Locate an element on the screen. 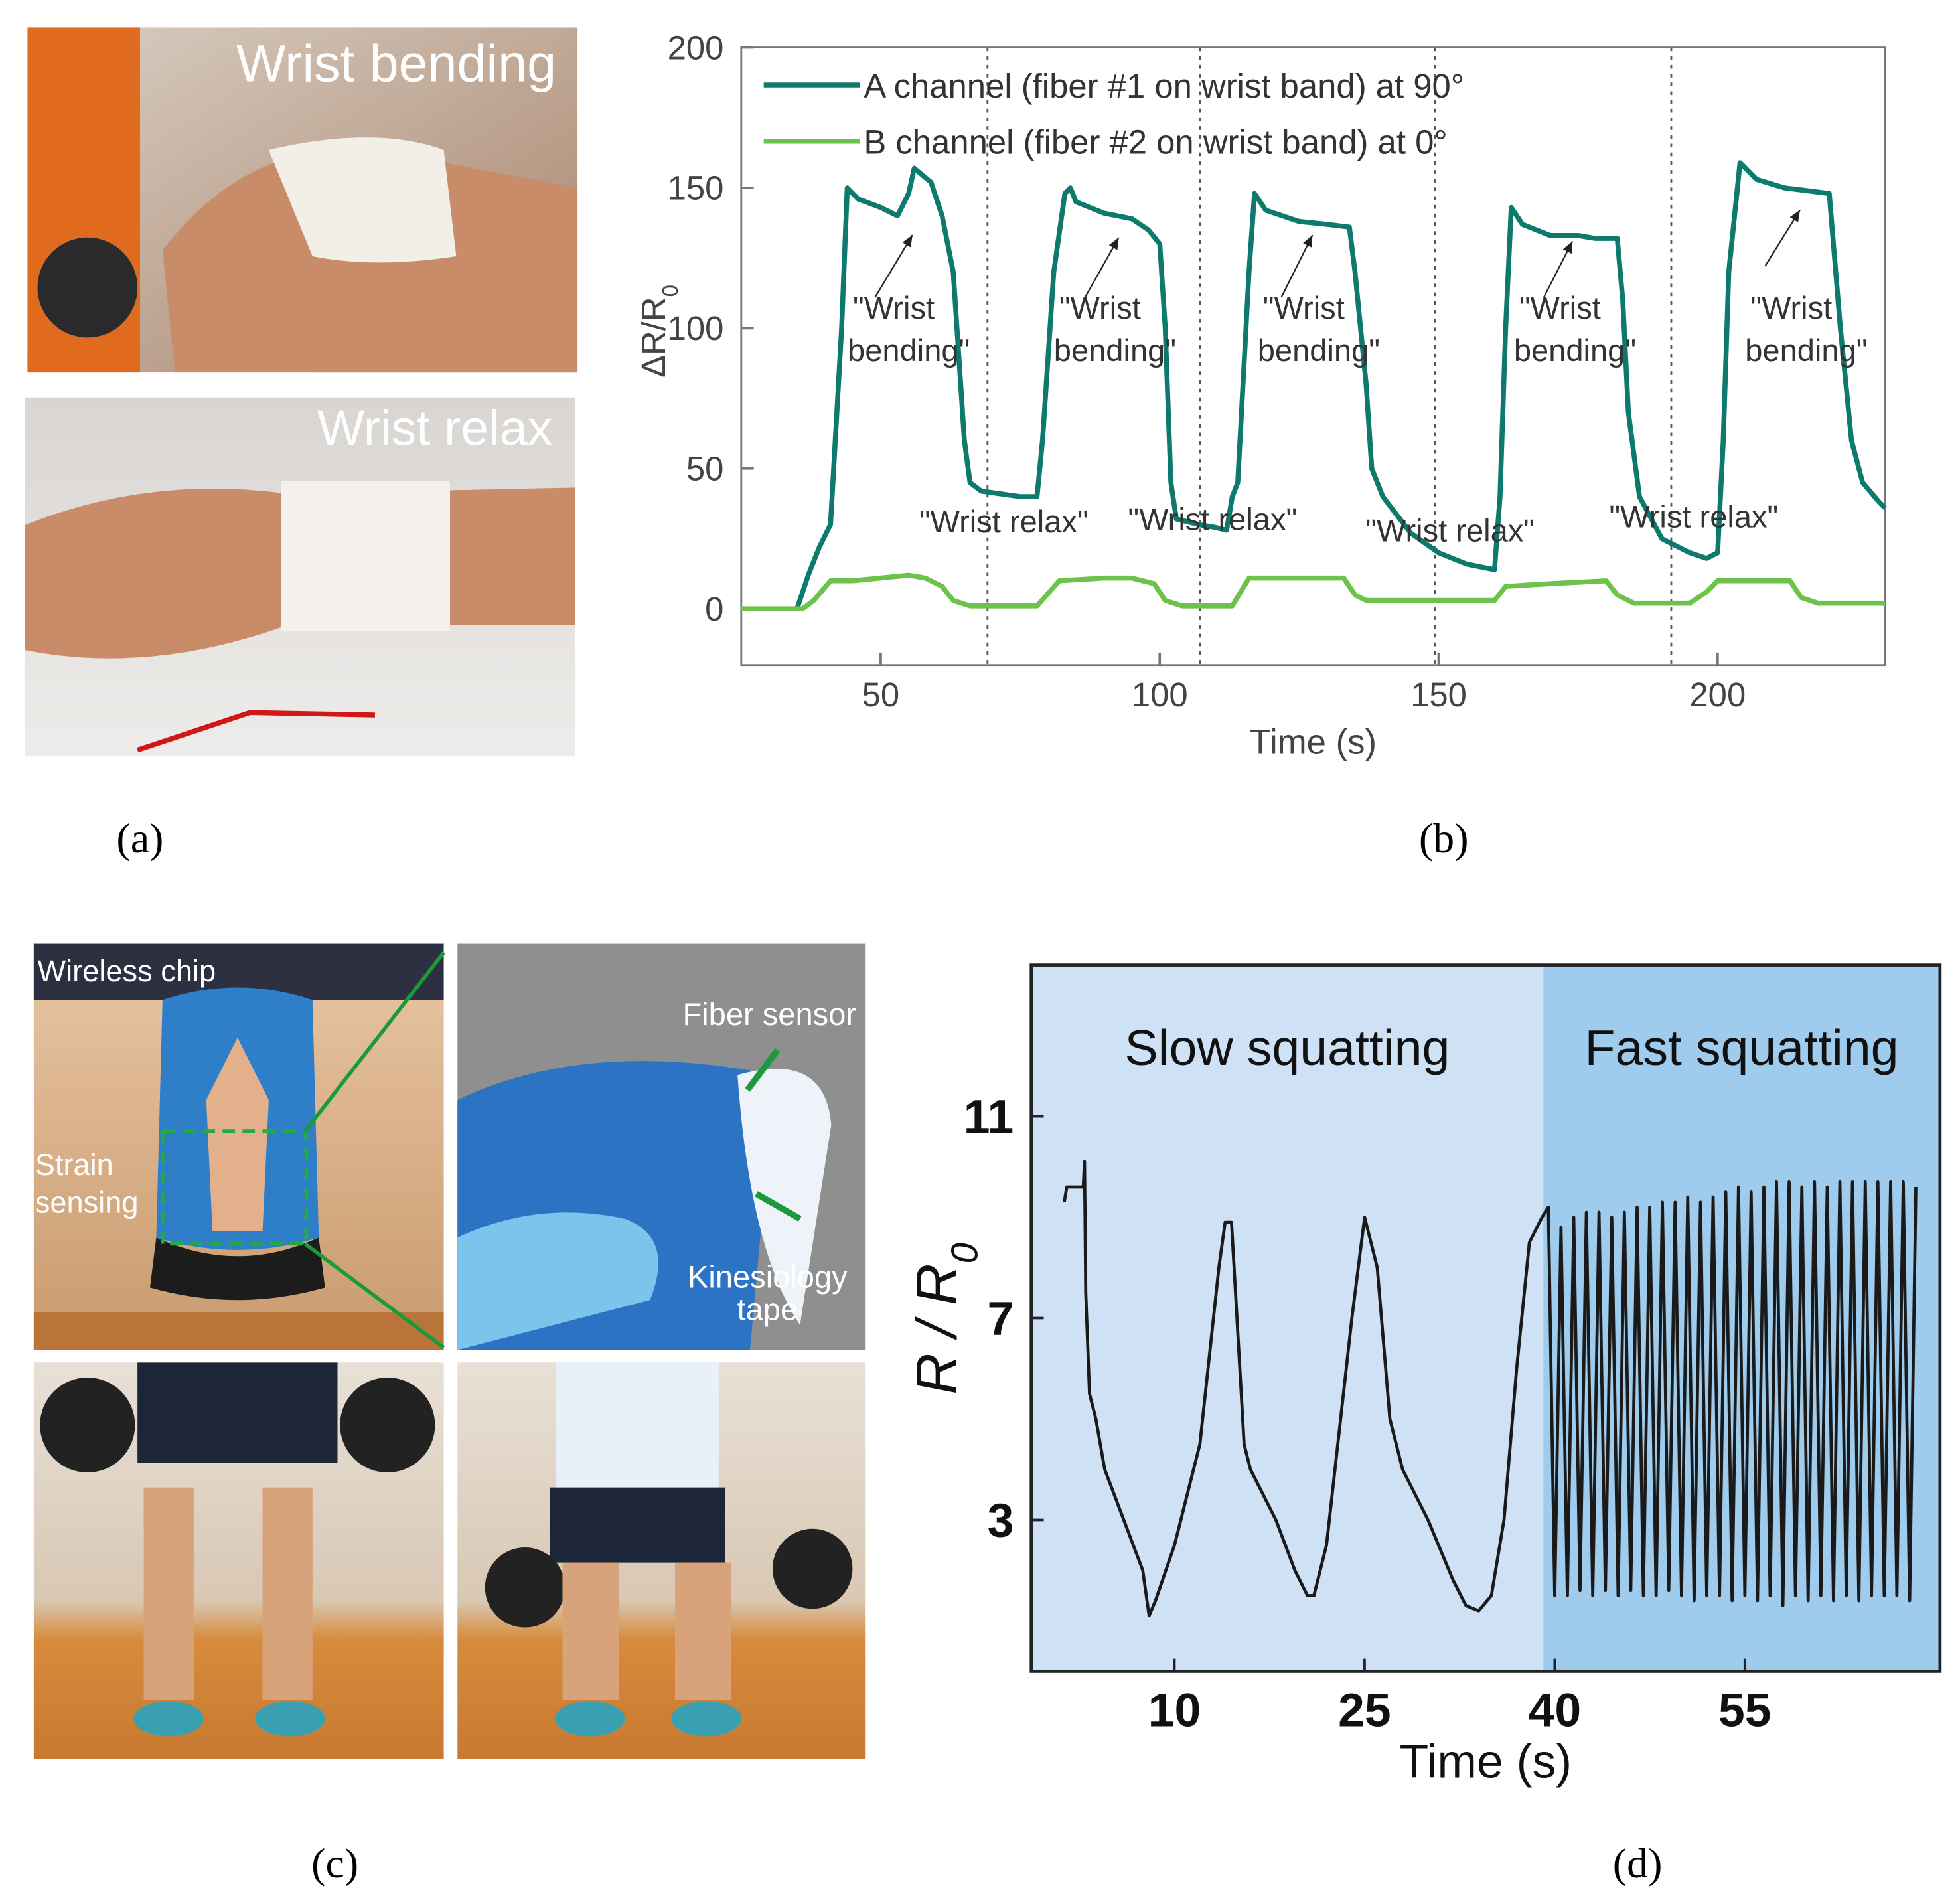  panel-label: (a) is located at coordinates (139, 838).